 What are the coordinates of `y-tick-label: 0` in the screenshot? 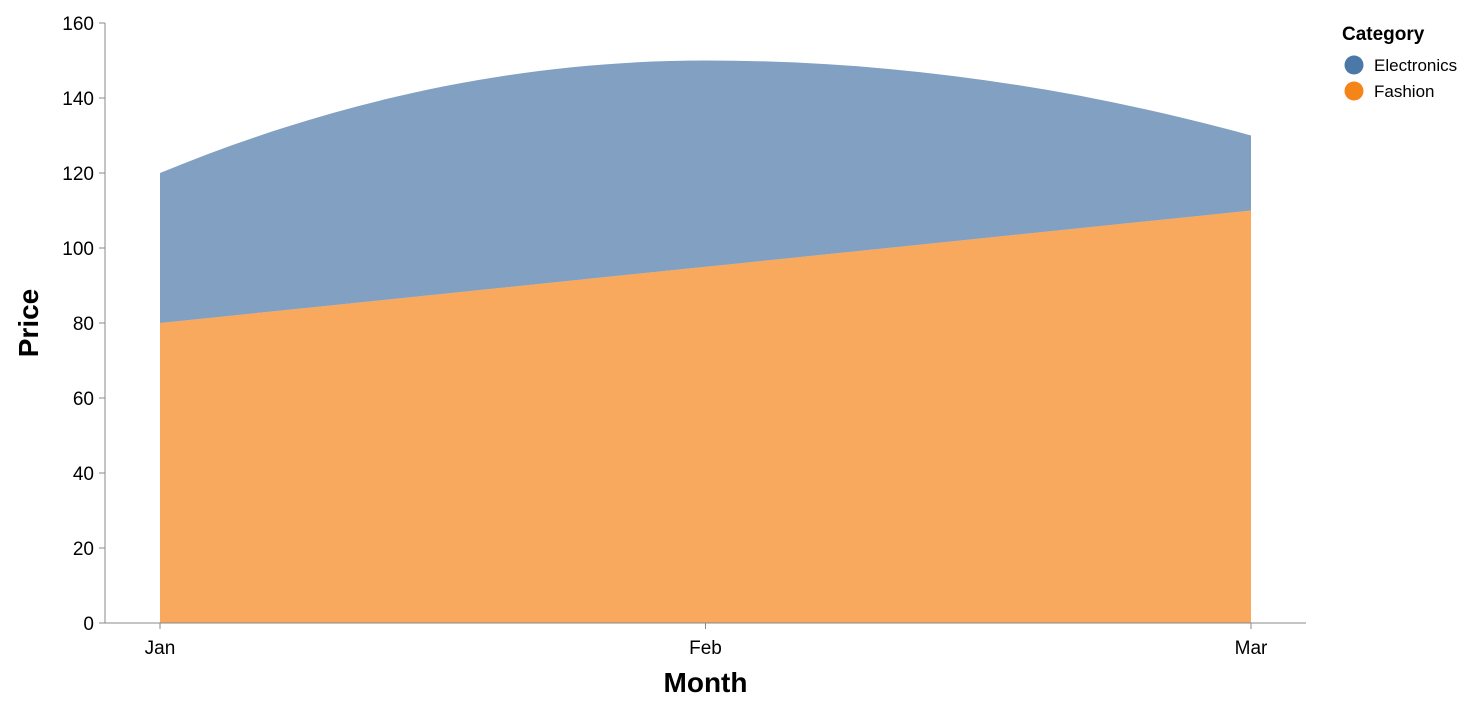 It's located at (88, 624).